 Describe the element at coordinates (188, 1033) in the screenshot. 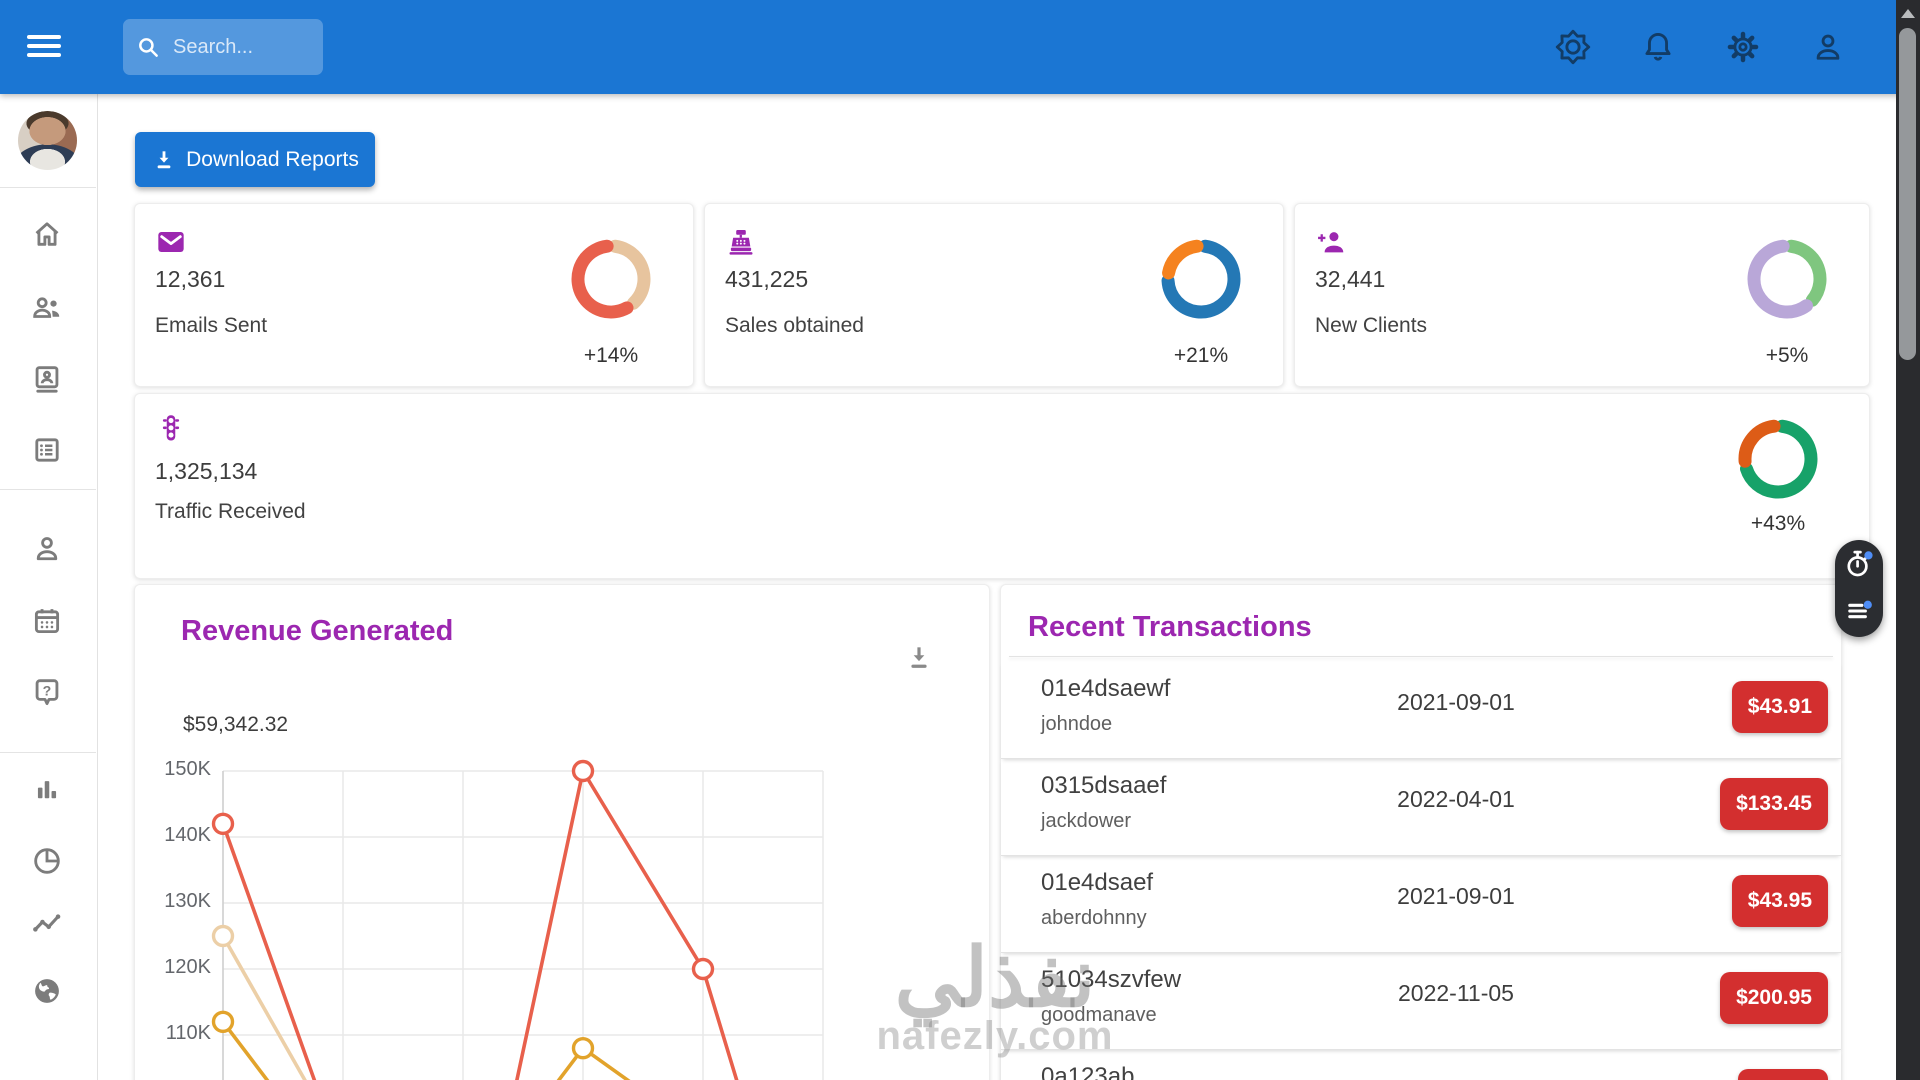

I see `y-axis-tick: 110K` at that location.